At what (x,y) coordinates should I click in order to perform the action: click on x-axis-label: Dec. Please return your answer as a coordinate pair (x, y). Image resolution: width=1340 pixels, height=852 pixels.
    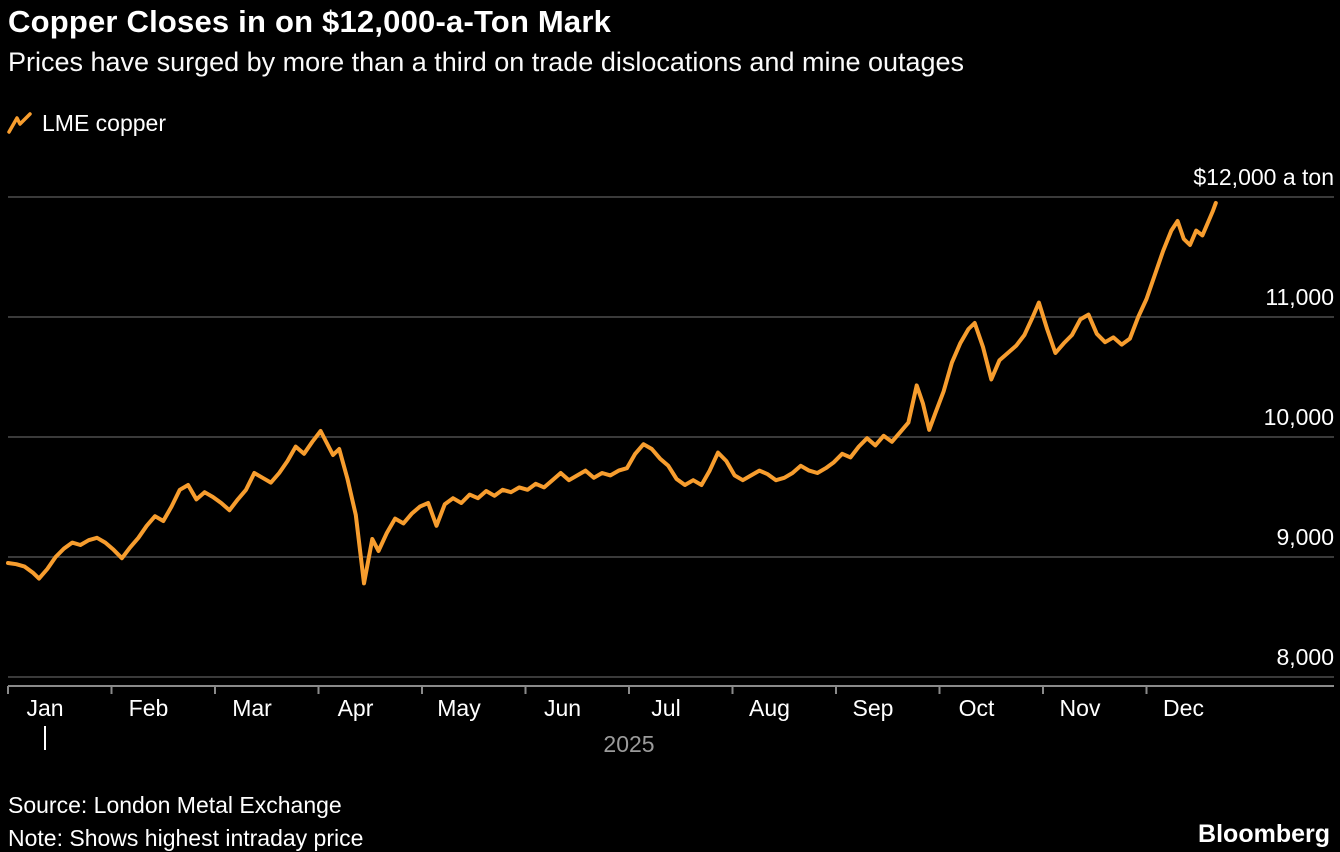
    Looking at the image, I should click on (1183, 708).